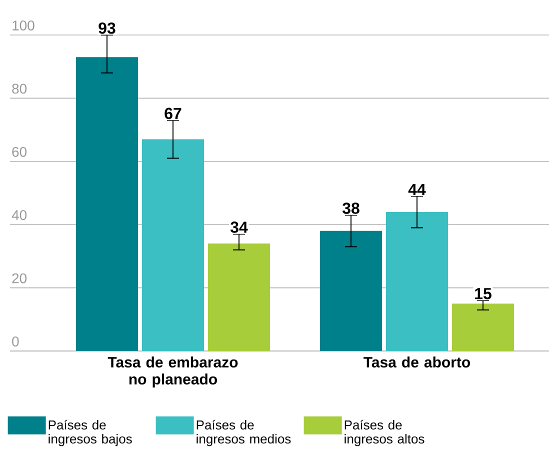 Image resolution: width=549 pixels, height=464 pixels. What do you see at coordinates (417, 189) in the screenshot?
I see `data-label: 44` at bounding box center [417, 189].